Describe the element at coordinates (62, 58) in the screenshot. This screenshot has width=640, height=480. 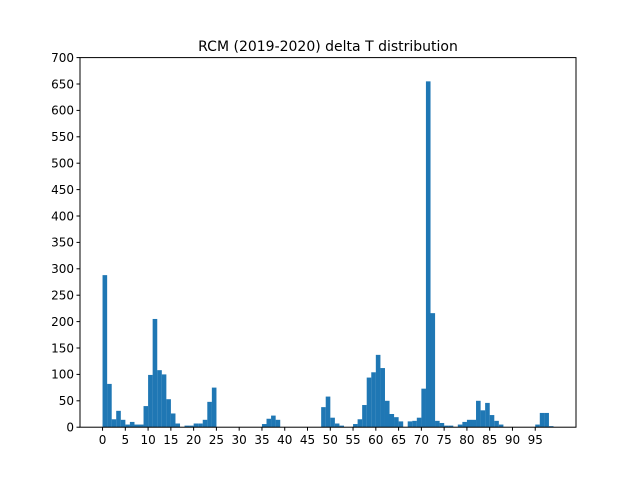
I see `y-tick-label: 700` at that location.